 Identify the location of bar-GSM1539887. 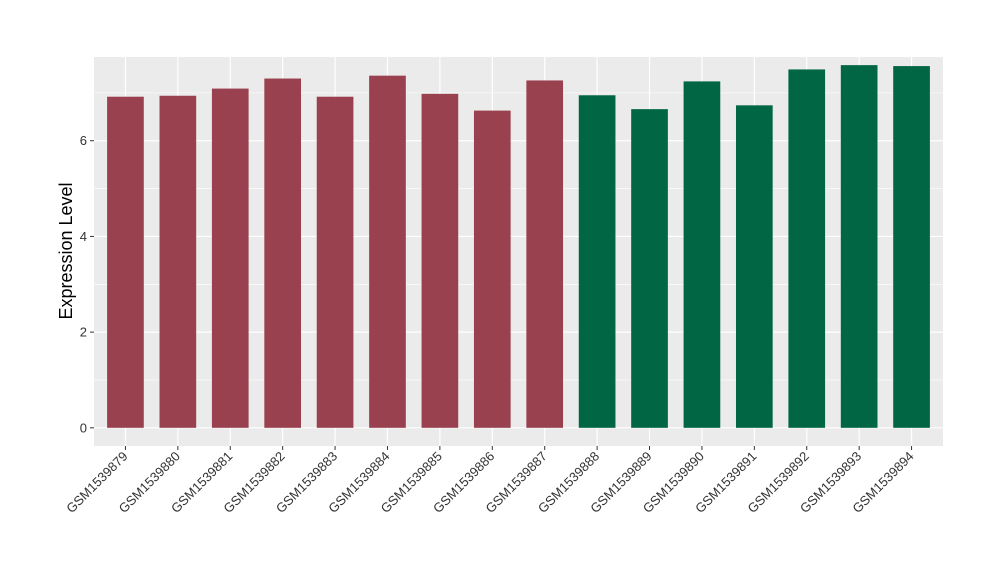
(545, 254).